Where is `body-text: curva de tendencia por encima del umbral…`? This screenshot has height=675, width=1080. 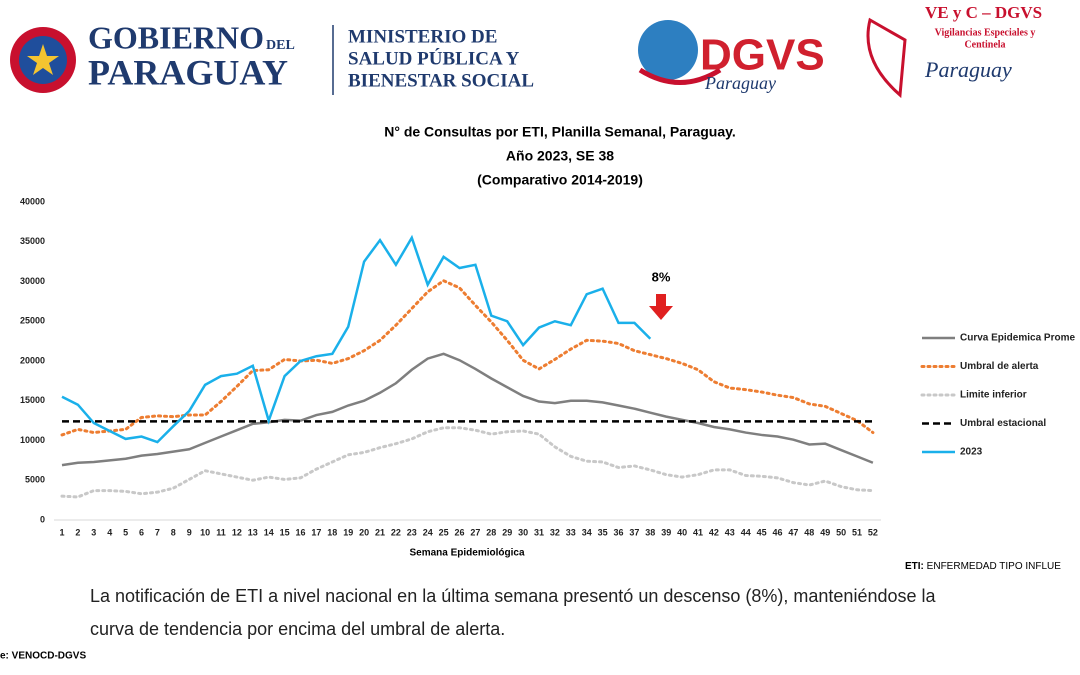 body-text: curva de tendencia por encima del umbral… is located at coordinates (297, 629).